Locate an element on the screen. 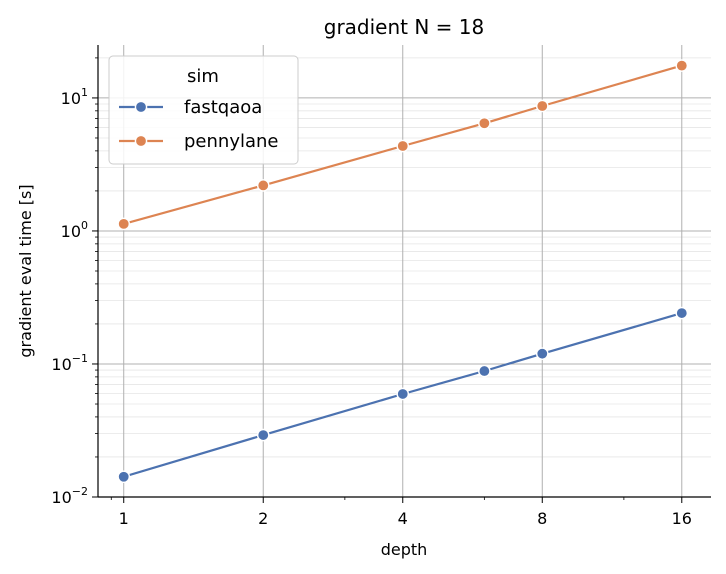 The width and height of the screenshot is (726, 574). tick-label-x: 2 is located at coordinates (263, 518).